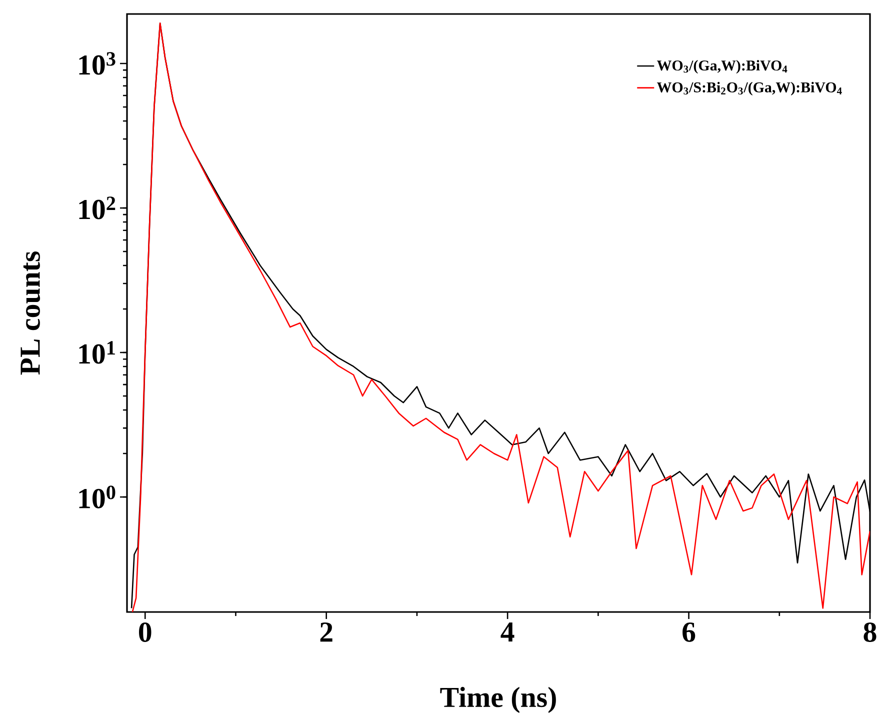 The height and width of the screenshot is (721, 891). What do you see at coordinates (326, 632) in the screenshot?
I see `x-tick-label: 2` at bounding box center [326, 632].